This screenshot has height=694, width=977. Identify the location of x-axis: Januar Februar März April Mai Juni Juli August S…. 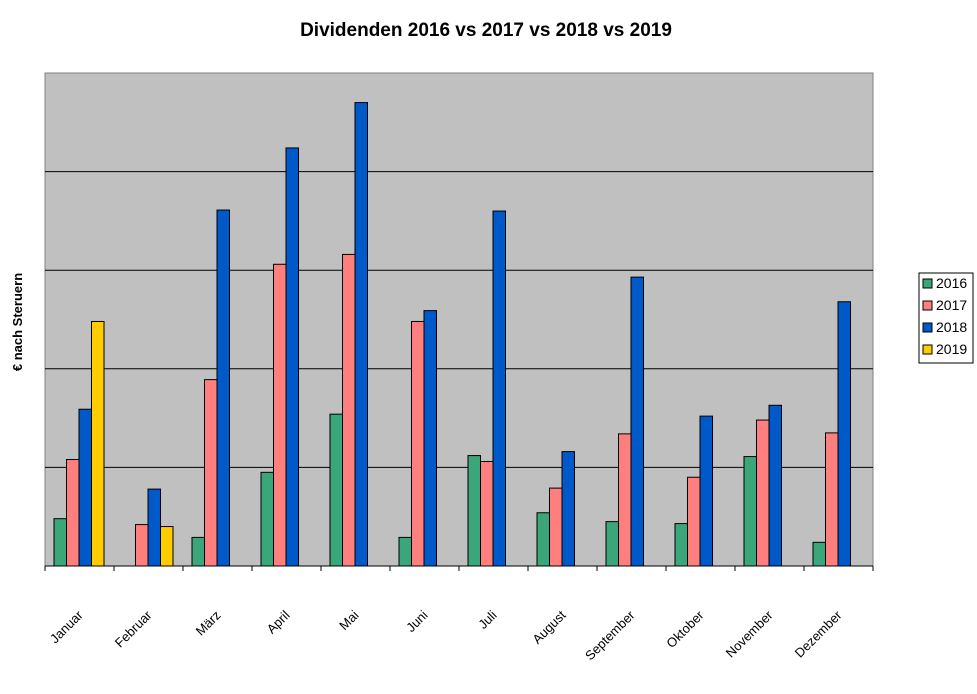
(459, 614).